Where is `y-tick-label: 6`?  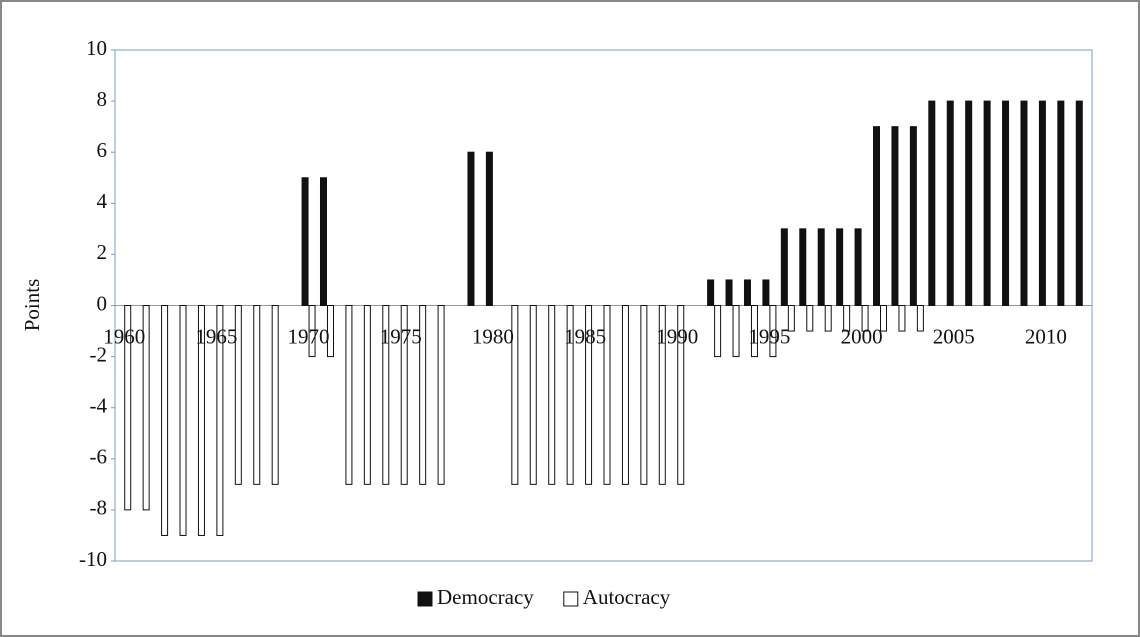 y-tick-label: 6 is located at coordinates (102, 150).